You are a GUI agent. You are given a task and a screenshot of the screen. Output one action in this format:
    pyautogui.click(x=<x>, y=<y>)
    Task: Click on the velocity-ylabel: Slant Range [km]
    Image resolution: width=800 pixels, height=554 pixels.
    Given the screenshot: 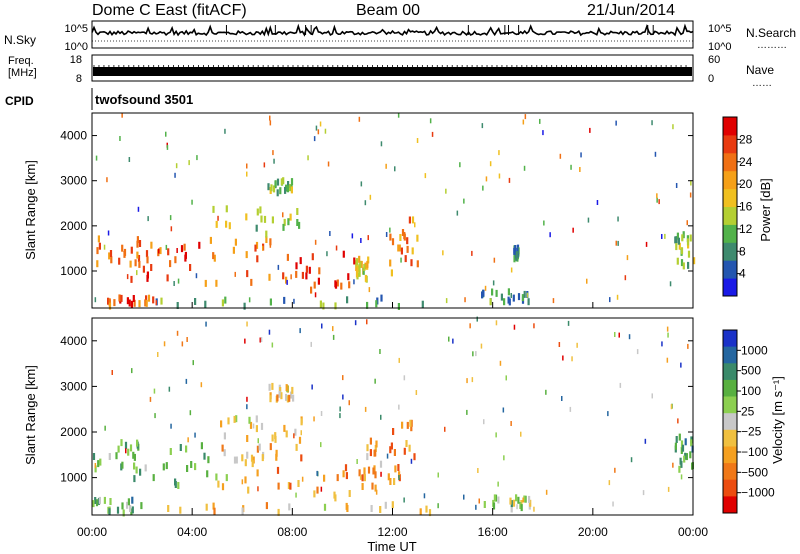 What is the action you would take?
    pyautogui.click(x=30, y=415)
    